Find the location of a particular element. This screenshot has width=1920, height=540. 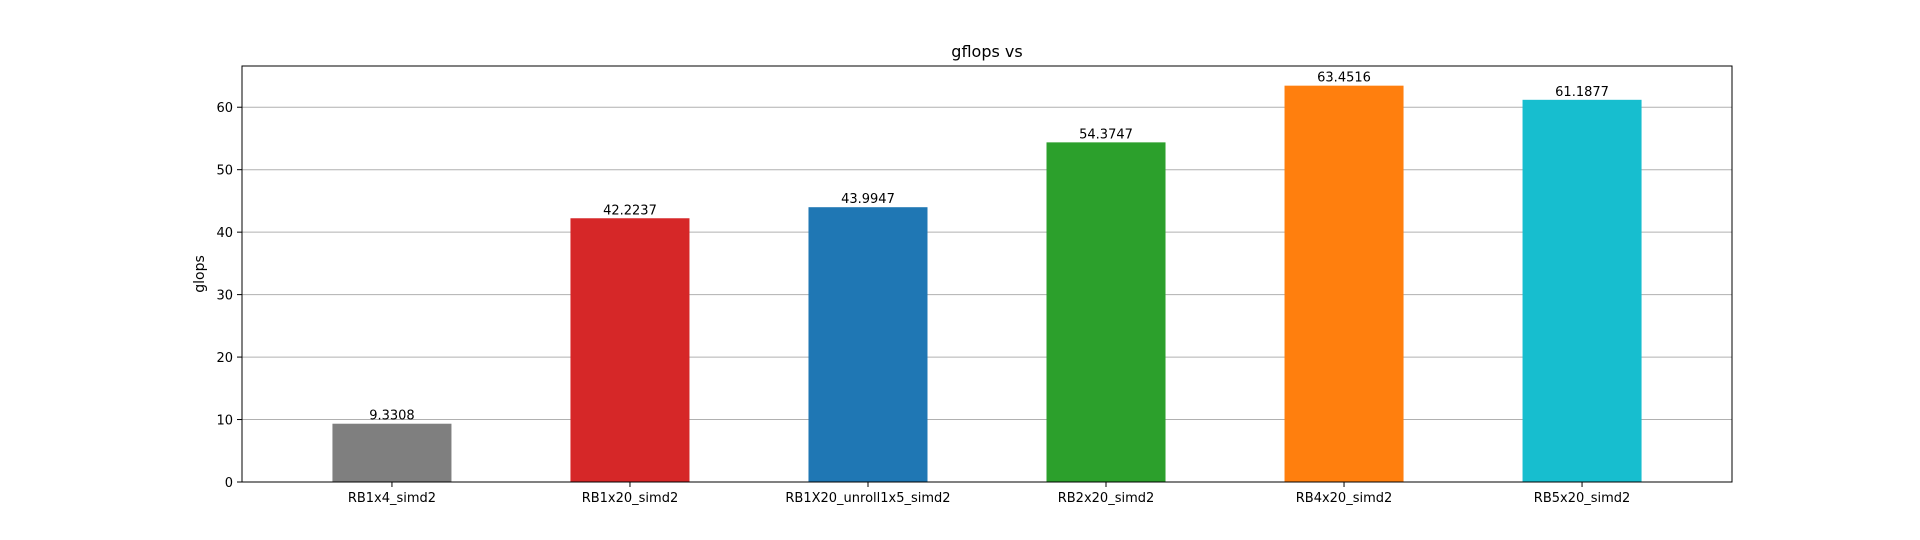

bar-value-label: 63.4516 is located at coordinates (1344, 78).